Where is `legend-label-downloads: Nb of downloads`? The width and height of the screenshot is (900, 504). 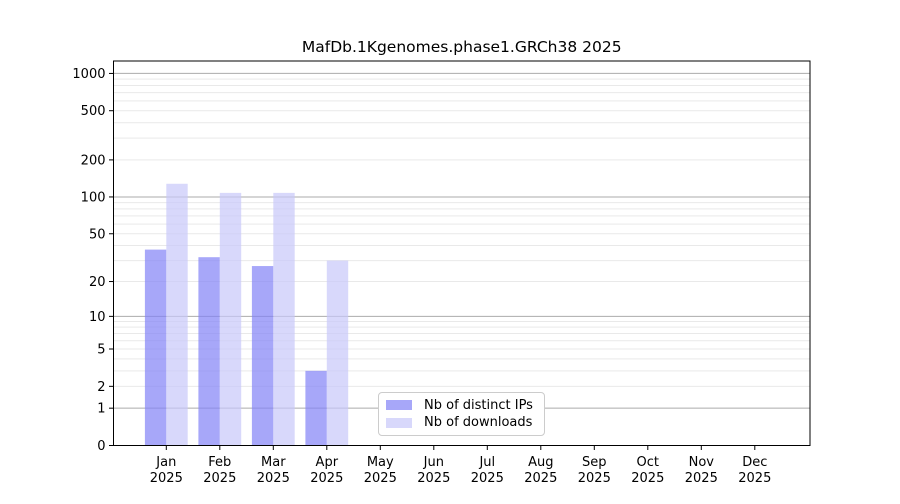
legend-label-downloads: Nb of downloads is located at coordinates (478, 423).